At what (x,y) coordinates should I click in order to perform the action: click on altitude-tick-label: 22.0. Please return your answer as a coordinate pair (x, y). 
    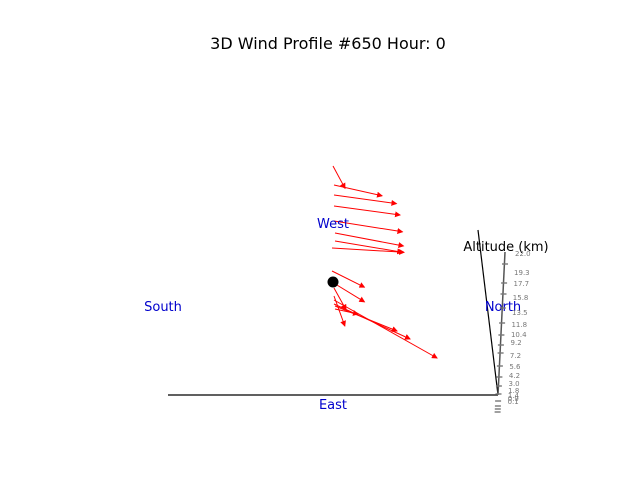
    Looking at the image, I should click on (523, 254).